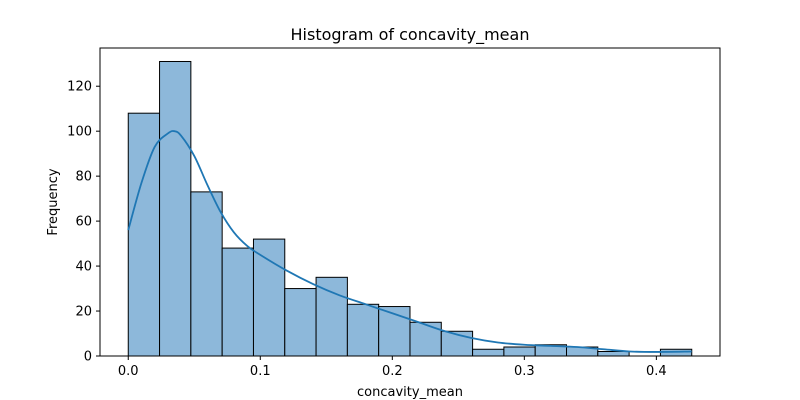 The image size is (800, 400). I want to click on y-axis-label: Frequency, so click(53, 201).